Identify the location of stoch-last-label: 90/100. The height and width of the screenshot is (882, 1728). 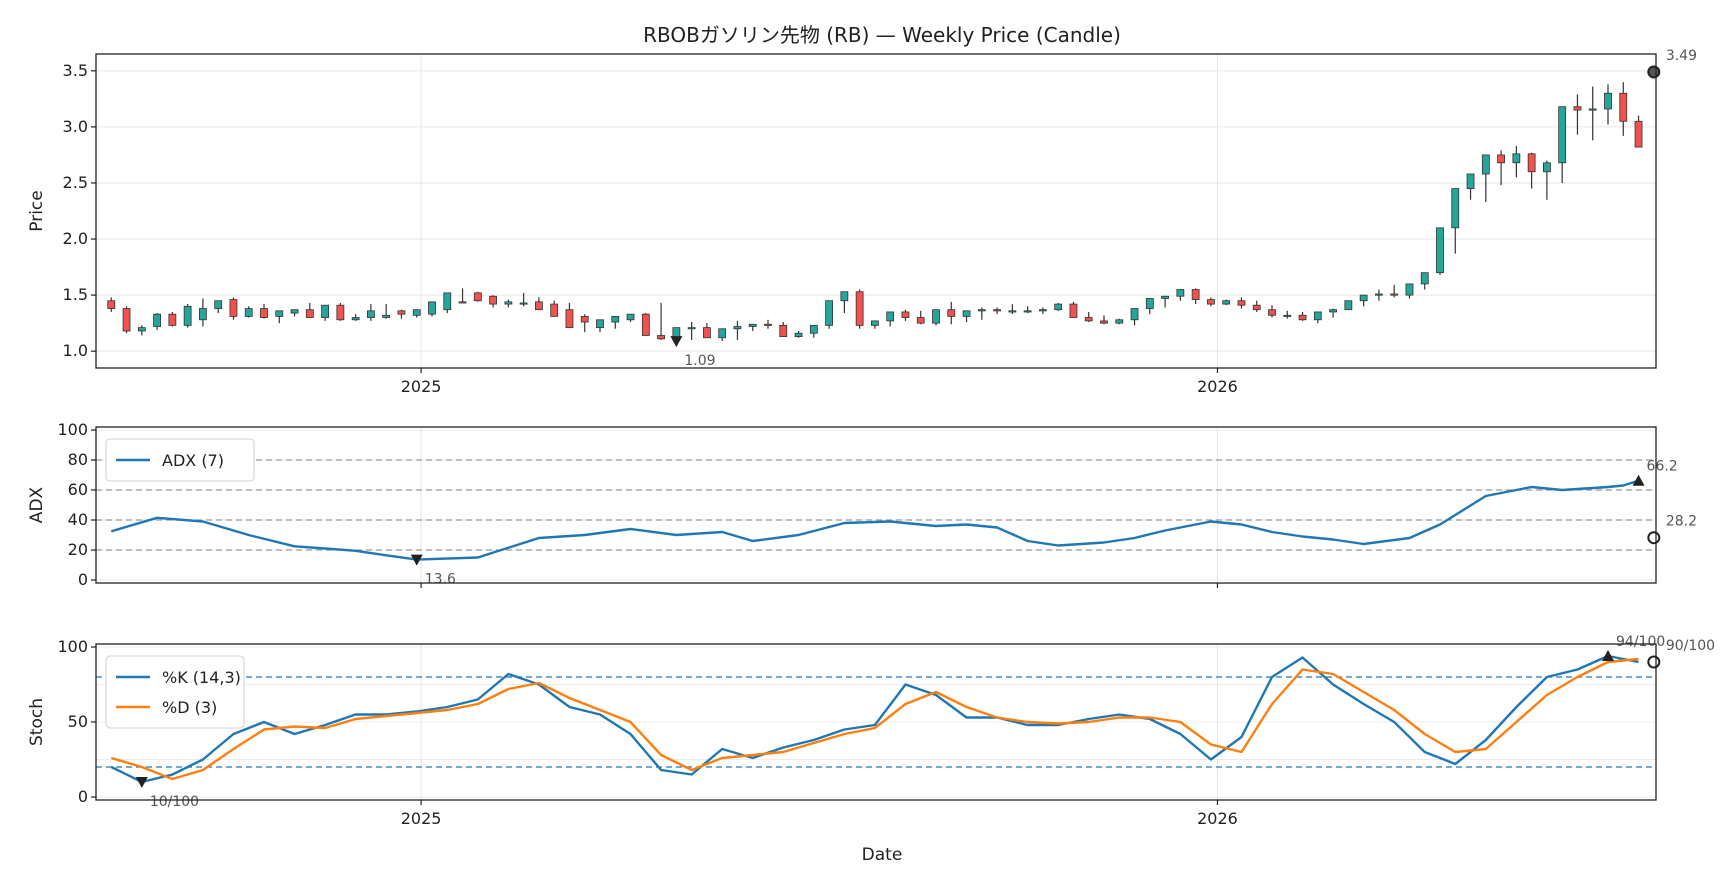
(1690, 646).